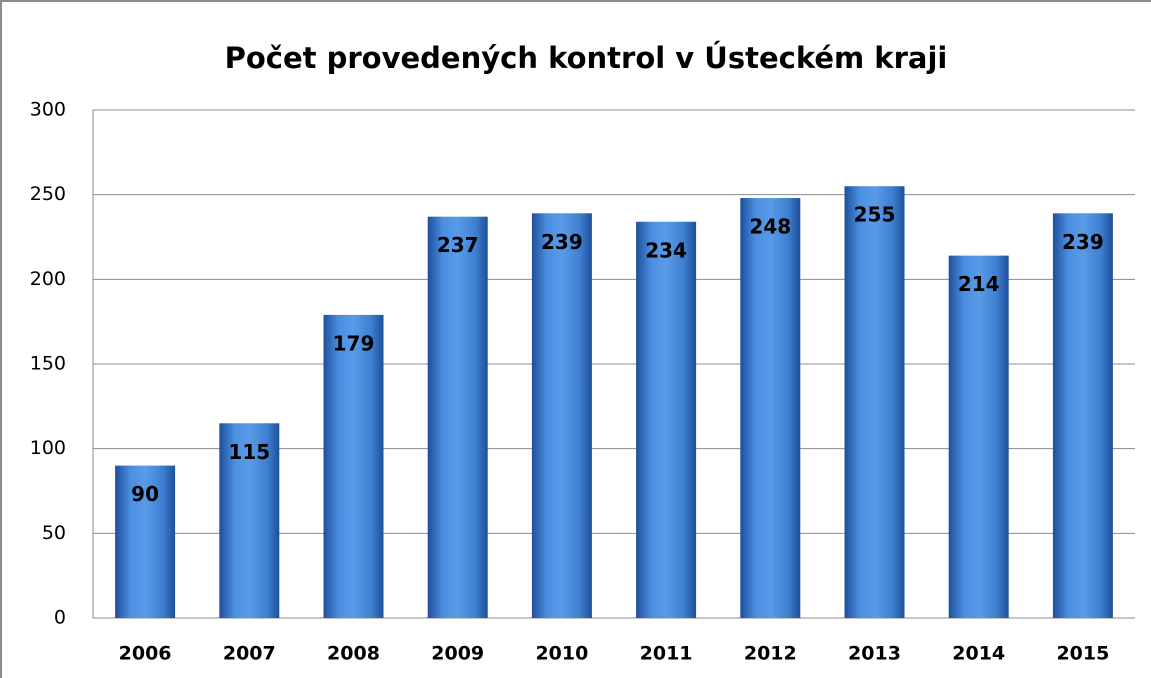 The image size is (1151, 678). I want to click on data-label: 234, so click(666, 250).